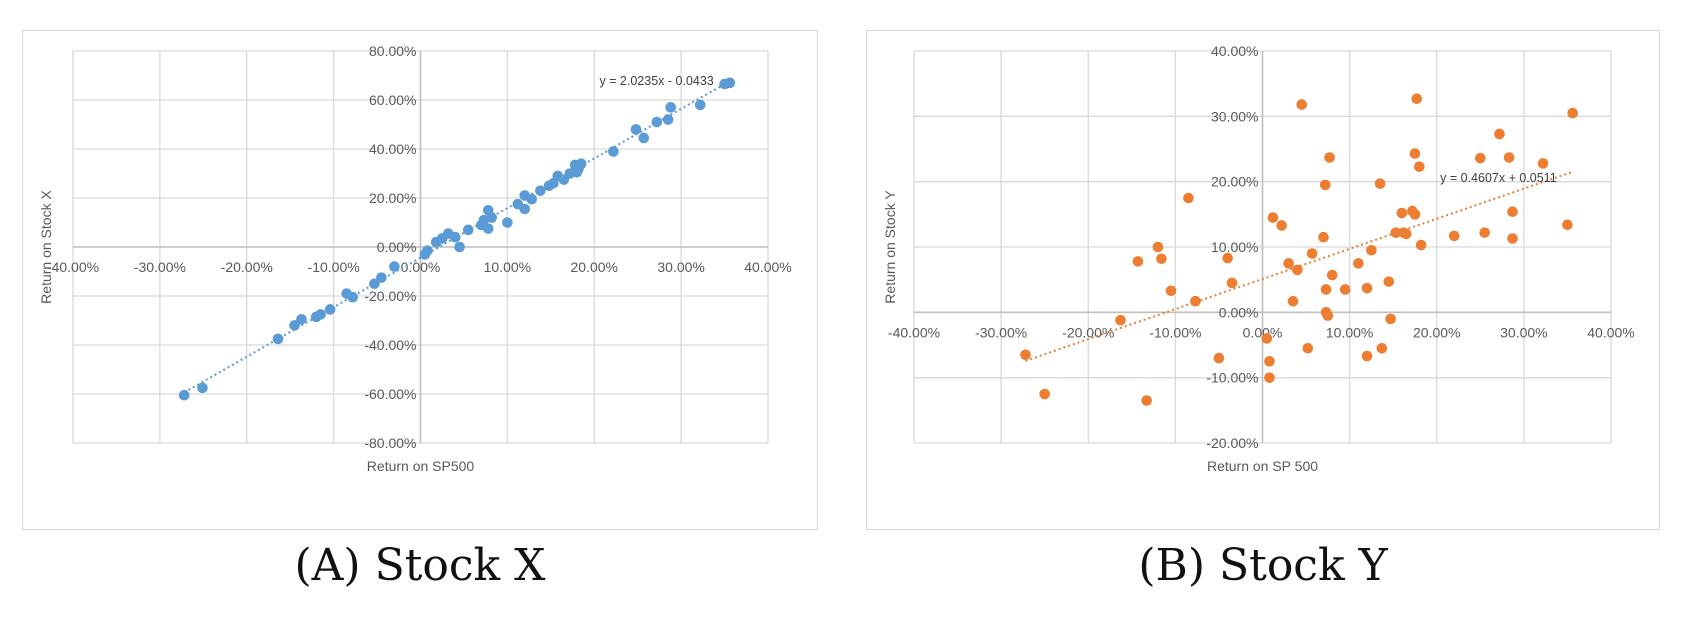 The height and width of the screenshot is (634, 1682). Describe the element at coordinates (1262, 466) in the screenshot. I see `x-axis-title: Return on SP 500` at that location.